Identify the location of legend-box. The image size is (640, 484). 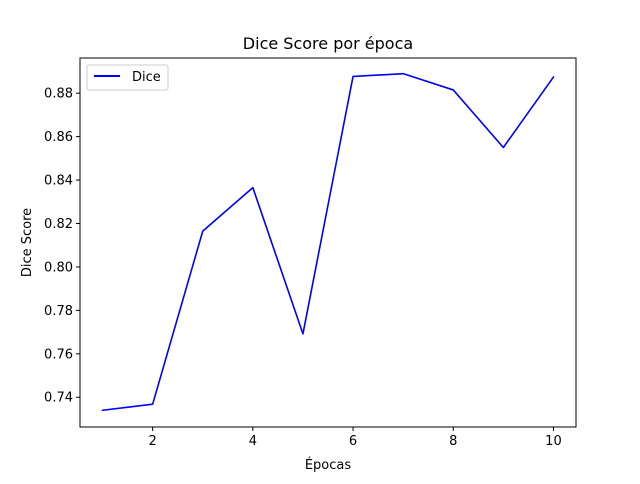
(127, 77).